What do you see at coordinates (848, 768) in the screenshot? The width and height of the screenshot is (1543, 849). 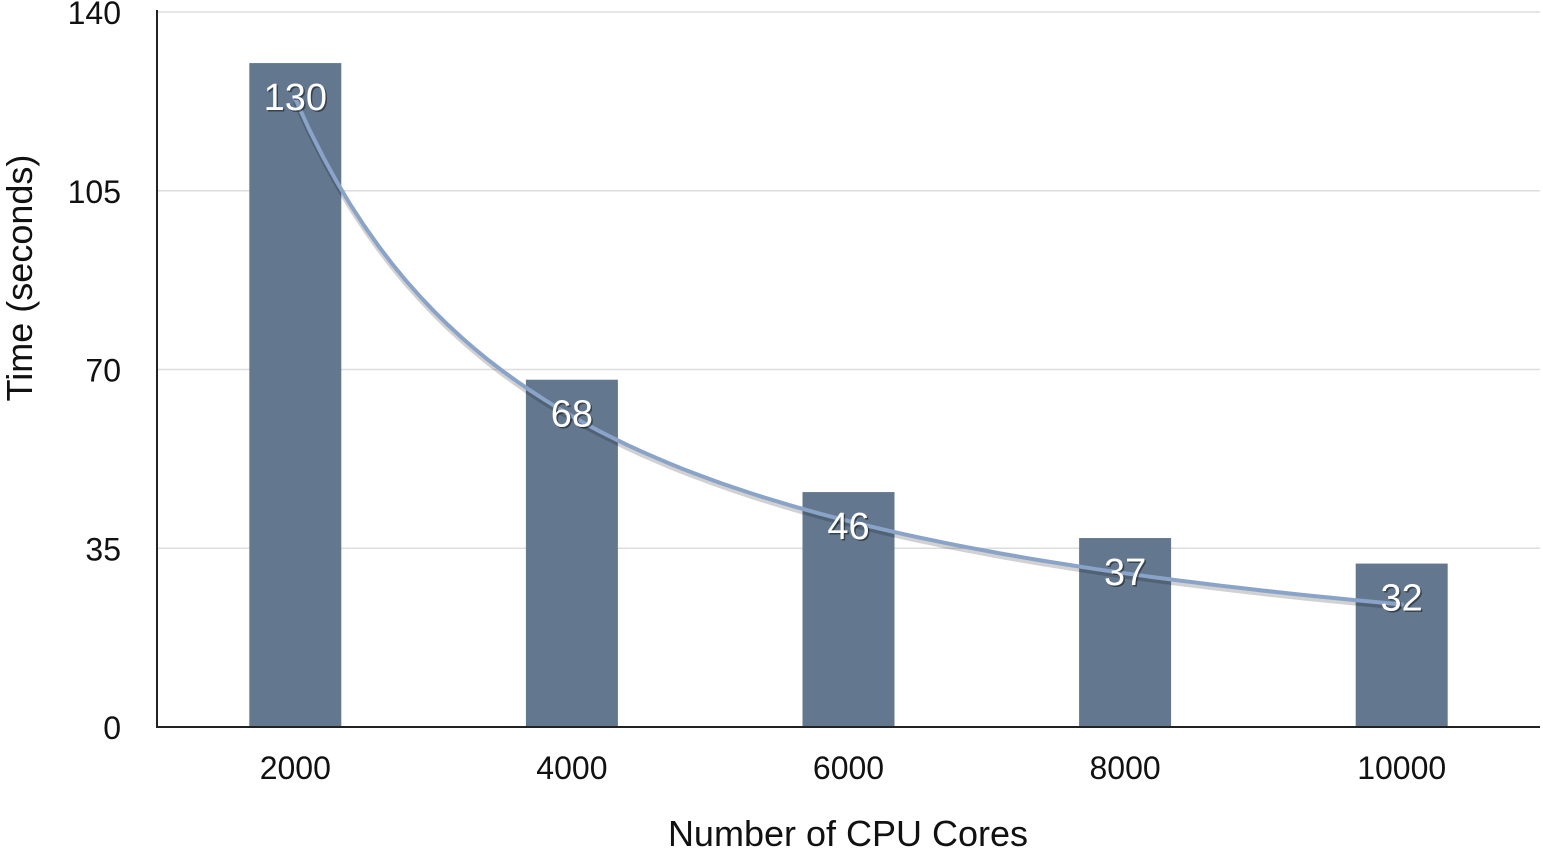 I see `x-tick-label: 6000` at bounding box center [848, 768].